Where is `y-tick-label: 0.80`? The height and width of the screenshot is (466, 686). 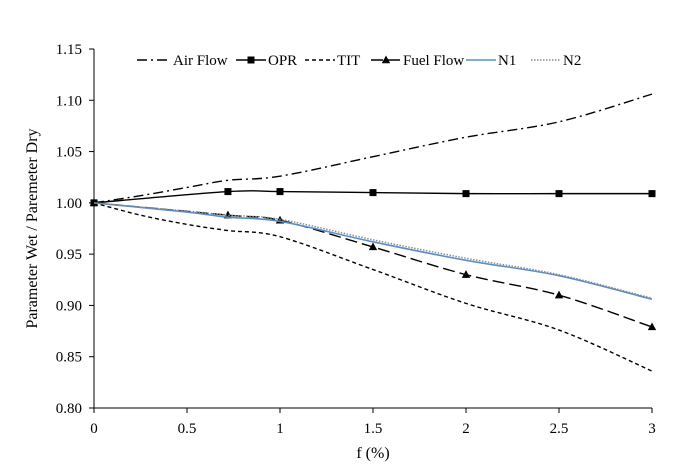
y-tick-label: 0.80 is located at coordinates (69, 409).